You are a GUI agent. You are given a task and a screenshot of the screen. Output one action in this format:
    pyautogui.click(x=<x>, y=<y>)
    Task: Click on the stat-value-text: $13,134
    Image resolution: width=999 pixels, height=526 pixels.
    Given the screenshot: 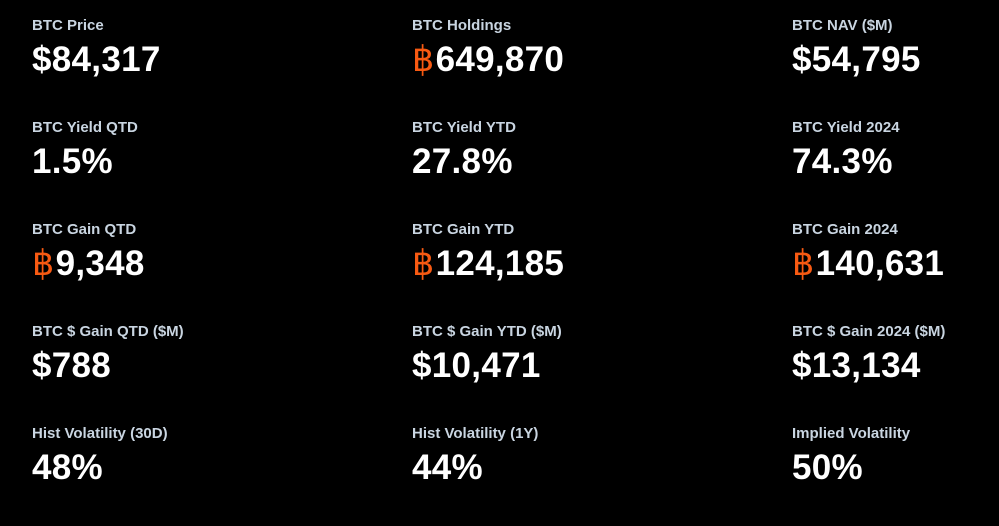 What is the action you would take?
    pyautogui.click(x=856, y=365)
    